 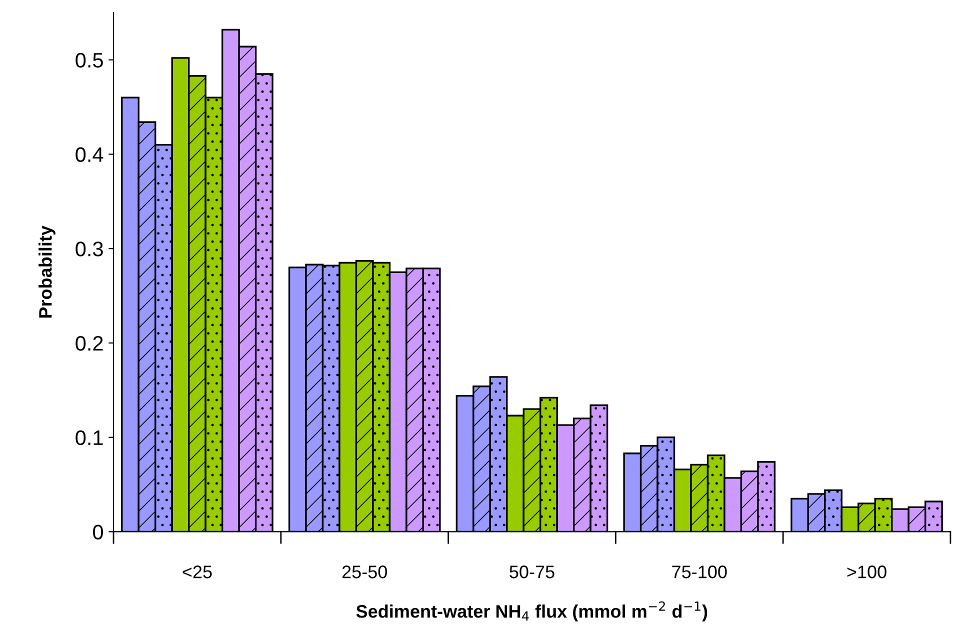 What do you see at coordinates (532, 572) in the screenshot?
I see `x-tick-label: 50-75` at bounding box center [532, 572].